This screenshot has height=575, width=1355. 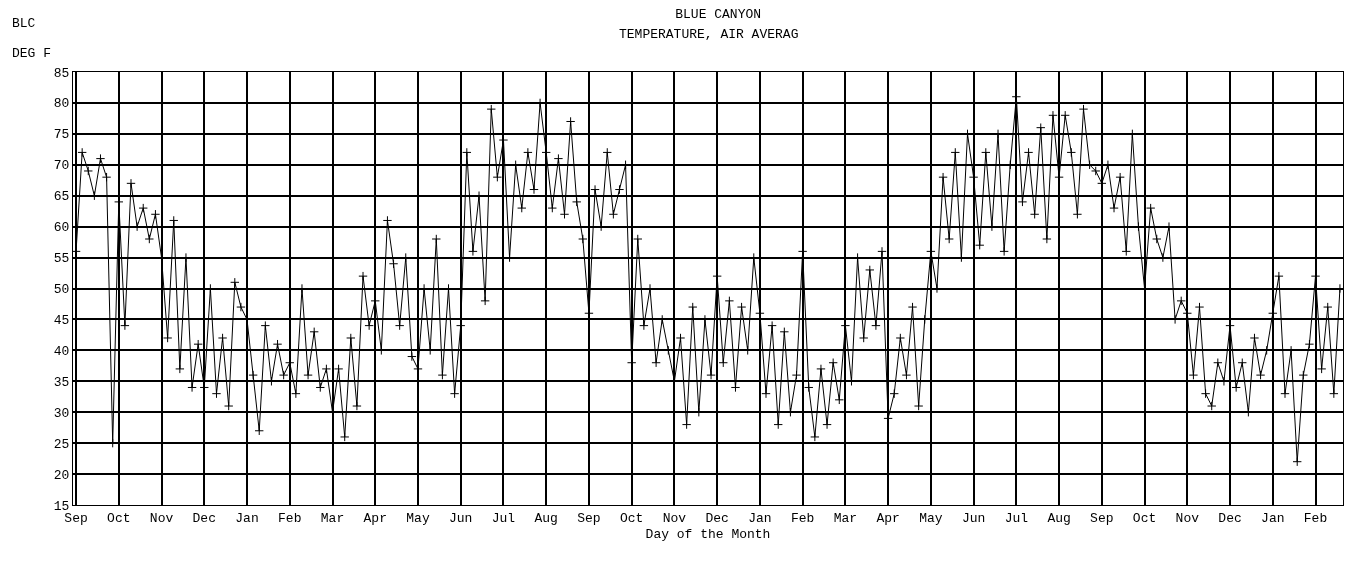 What do you see at coordinates (32, 53) in the screenshot?
I see `y-axis-title: DEG F` at bounding box center [32, 53].